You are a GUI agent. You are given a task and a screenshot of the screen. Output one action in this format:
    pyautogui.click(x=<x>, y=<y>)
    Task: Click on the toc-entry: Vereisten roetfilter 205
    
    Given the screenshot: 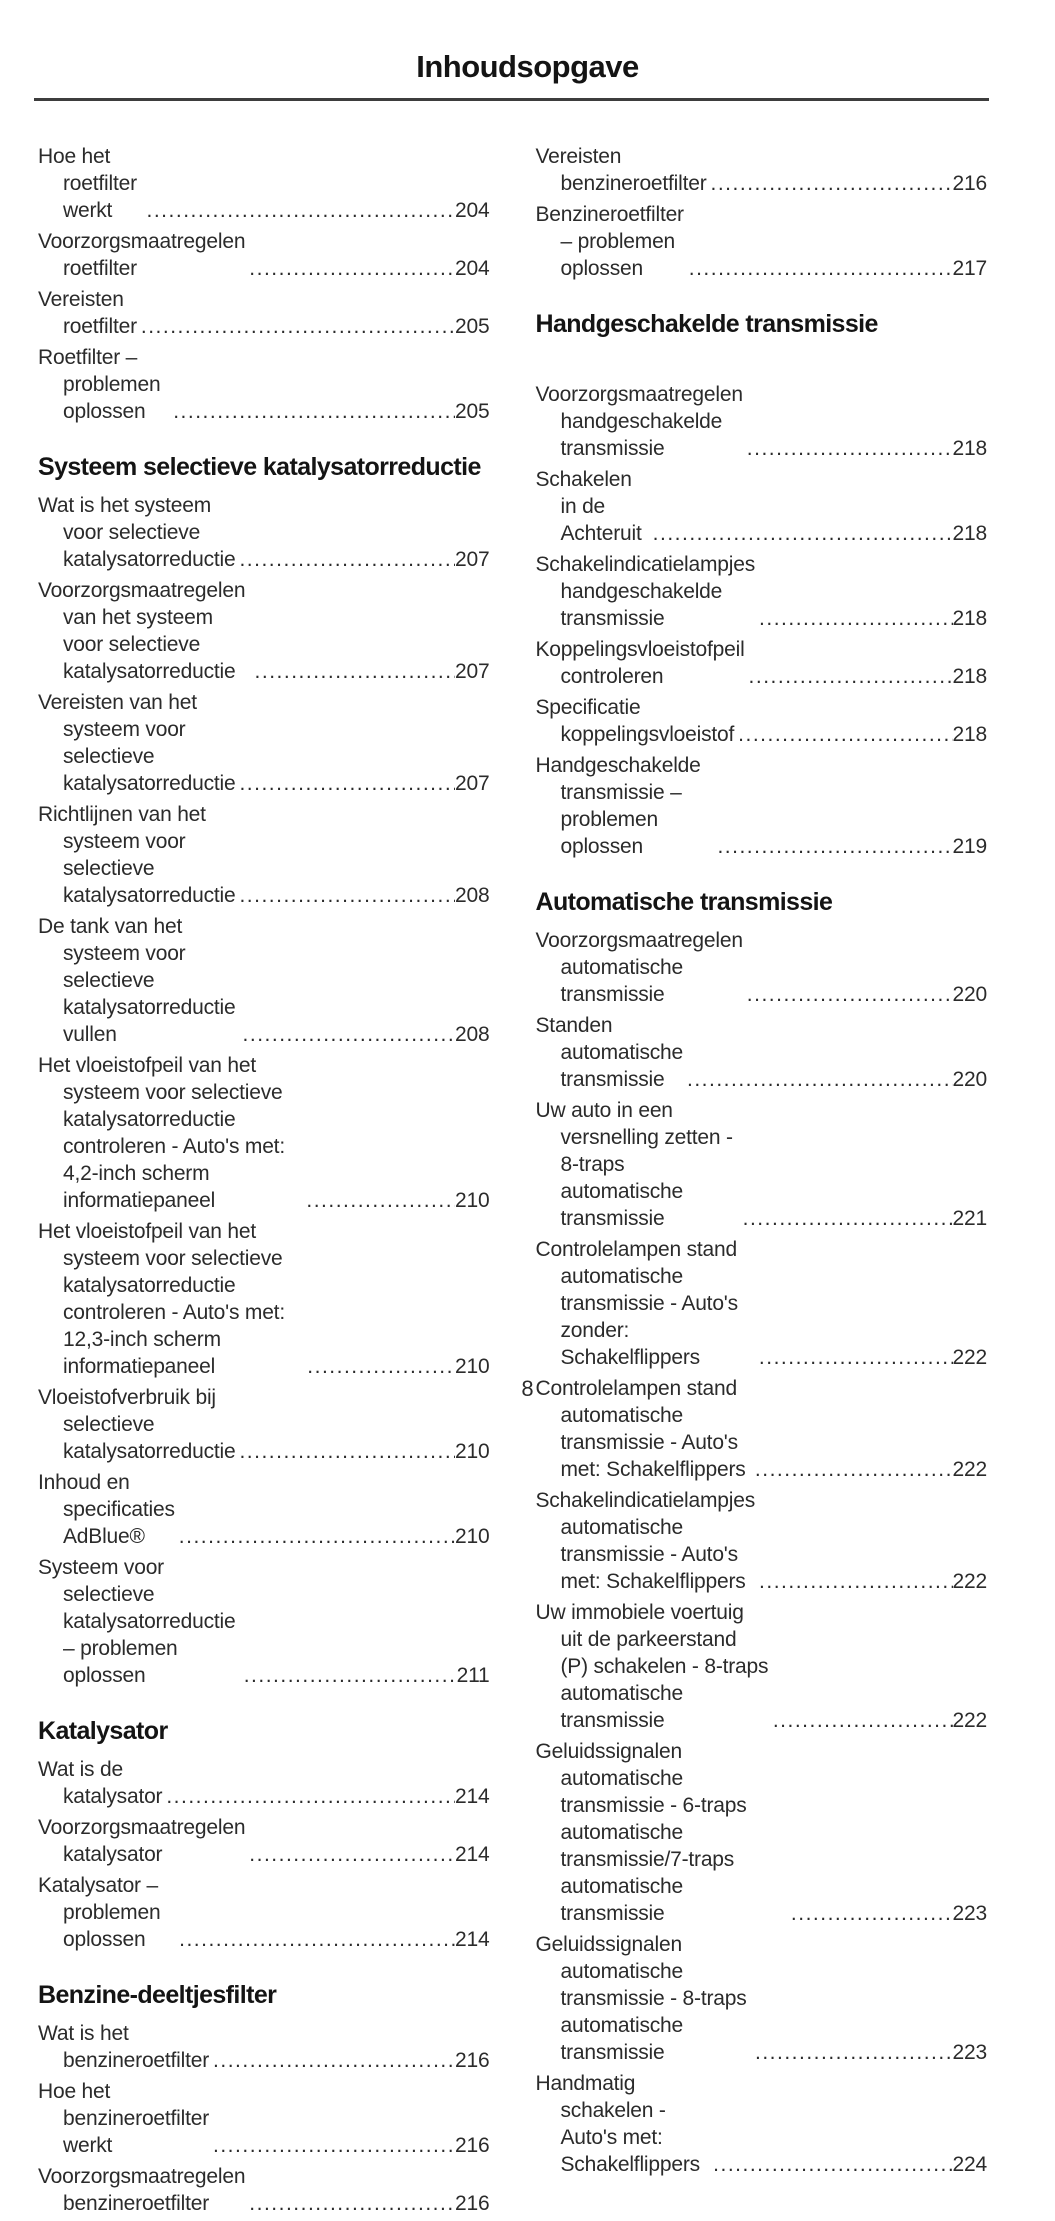 What is the action you would take?
    pyautogui.click(x=264, y=313)
    